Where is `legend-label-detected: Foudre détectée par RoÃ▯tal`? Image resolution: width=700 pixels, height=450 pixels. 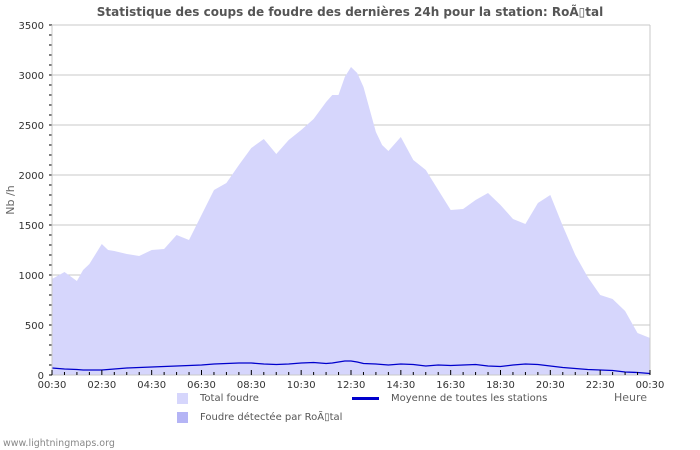
legend-label-detected: Foudre détectée par RoÃ▯tal is located at coordinates (271, 417).